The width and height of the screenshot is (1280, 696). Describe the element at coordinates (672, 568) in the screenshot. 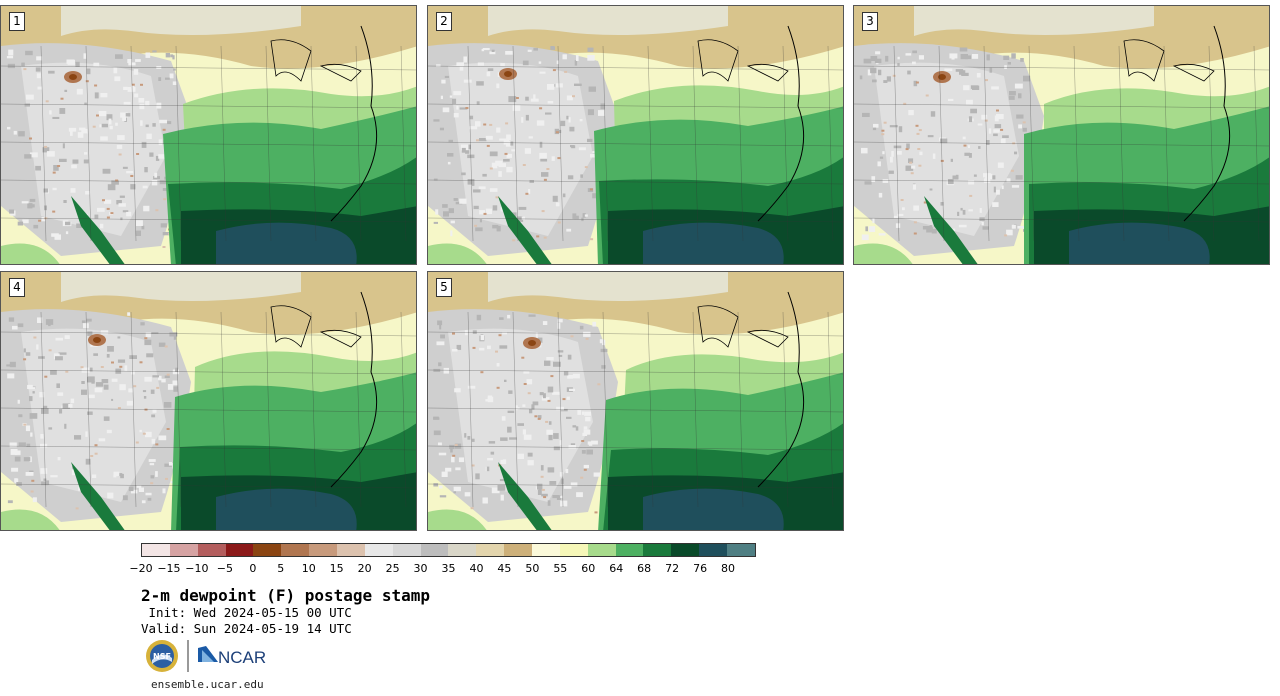

I see `colorbar-tick-label: 72` at that location.